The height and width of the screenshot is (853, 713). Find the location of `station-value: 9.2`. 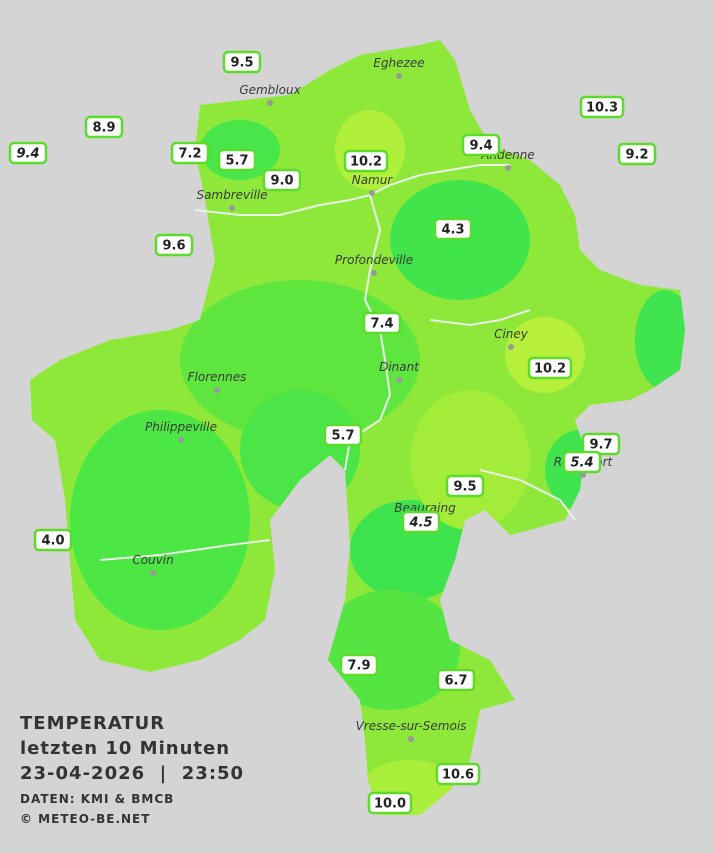

station-value: 9.2 is located at coordinates (636, 155).